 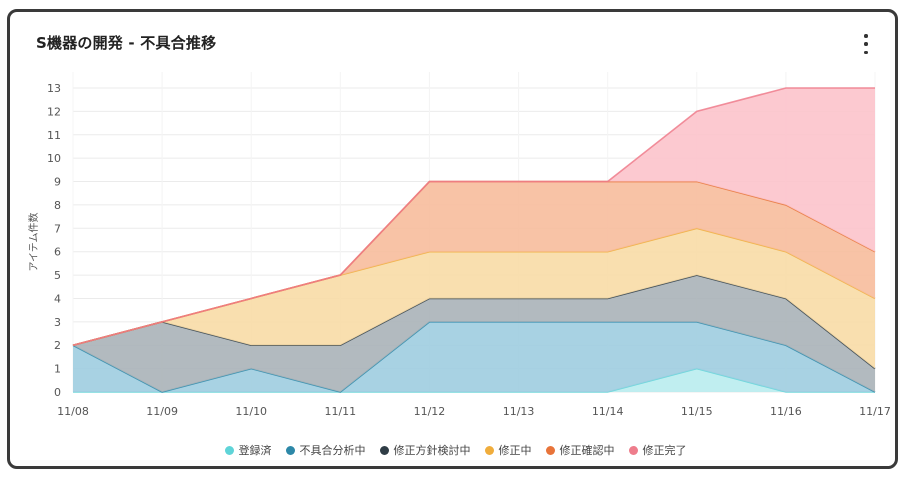 I want to click on legend-item: 修正方針検討中, so click(x=425, y=450).